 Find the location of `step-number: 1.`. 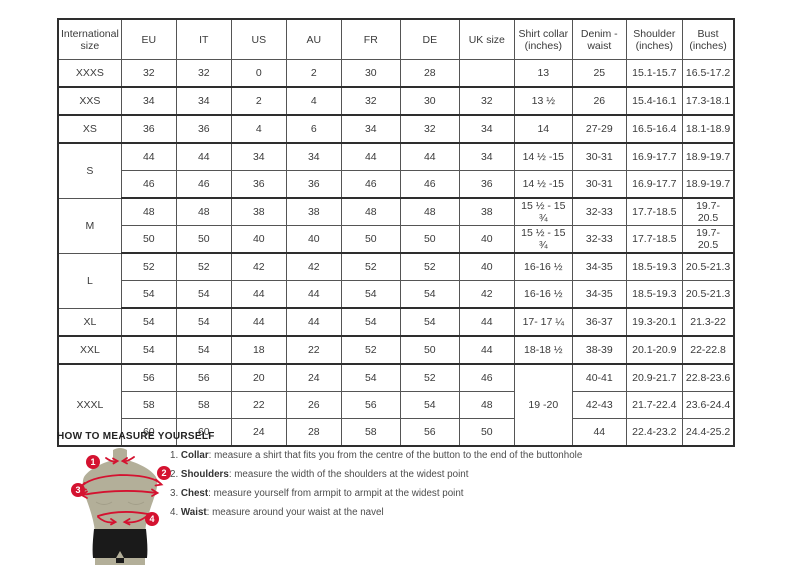

step-number: 1. is located at coordinates (174, 455).